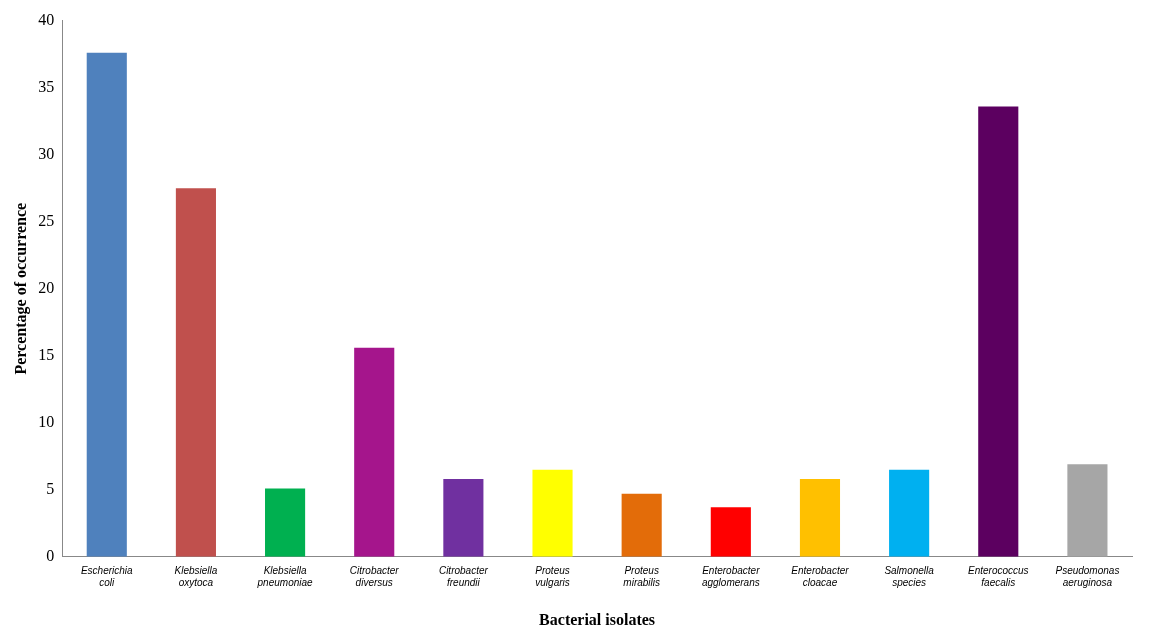 The width and height of the screenshot is (1150, 642). I want to click on y-tick-label: 0, so click(50, 555).